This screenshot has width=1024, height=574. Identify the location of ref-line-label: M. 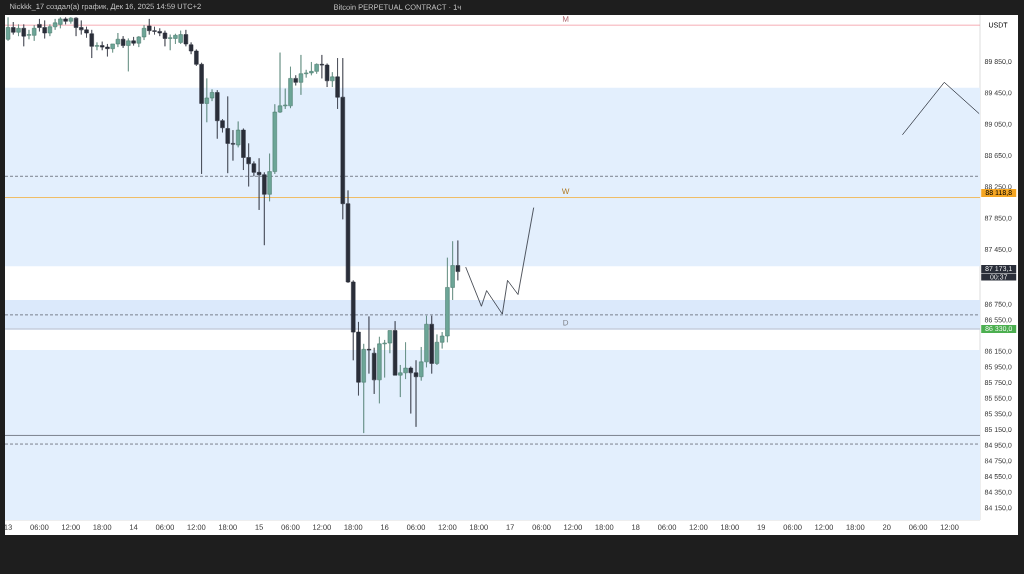
(565, 19).